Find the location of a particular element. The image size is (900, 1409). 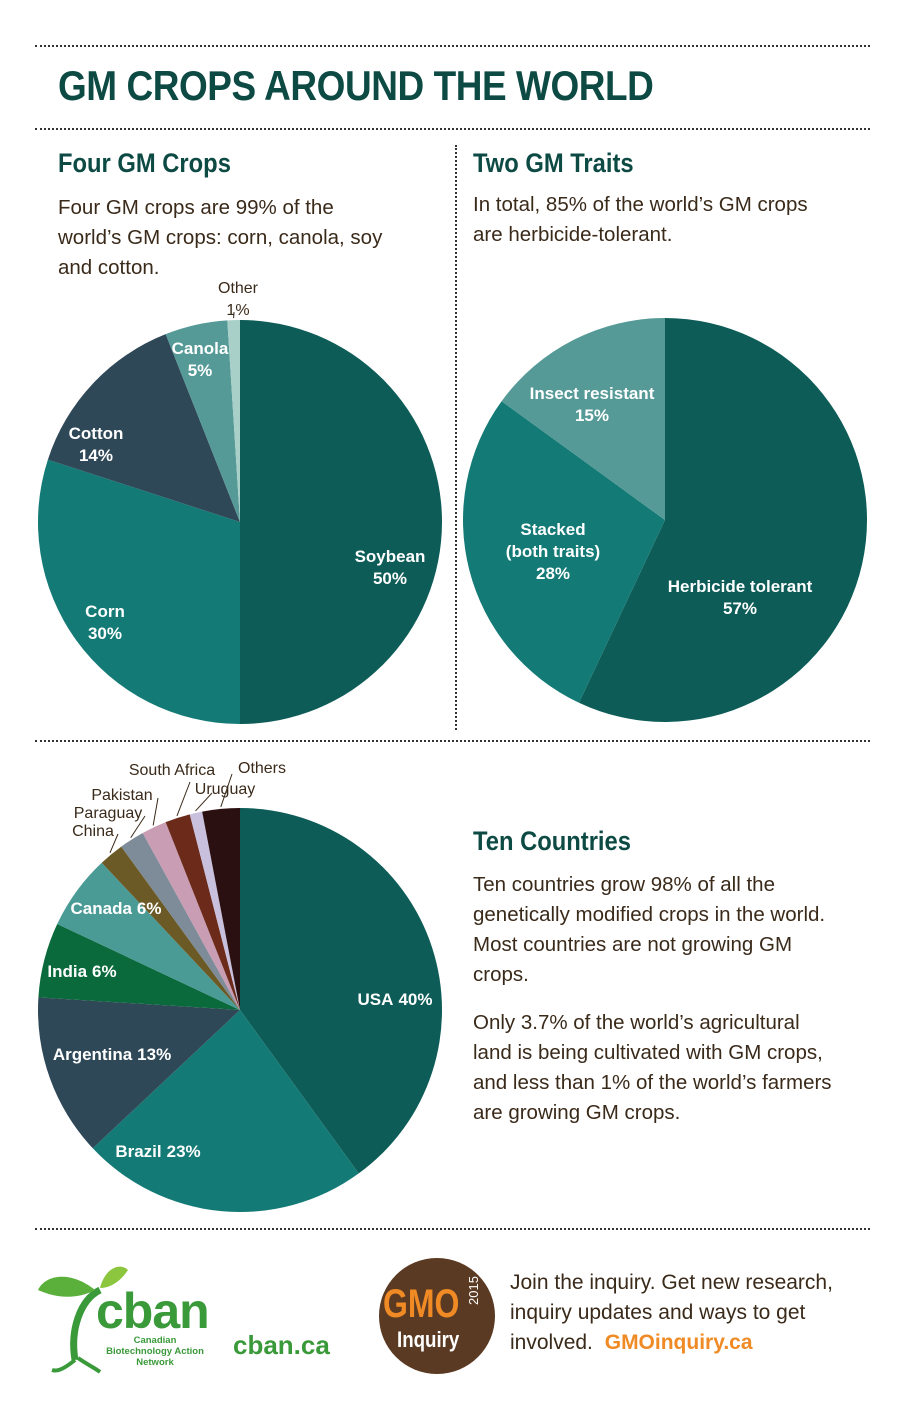

slice-label: Others is located at coordinates (262, 769).